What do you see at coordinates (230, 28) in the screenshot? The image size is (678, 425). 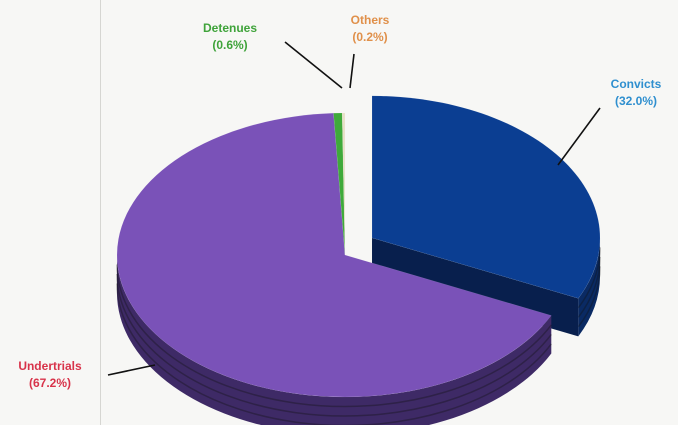 I see `slice-label-detenues: Detenues` at bounding box center [230, 28].